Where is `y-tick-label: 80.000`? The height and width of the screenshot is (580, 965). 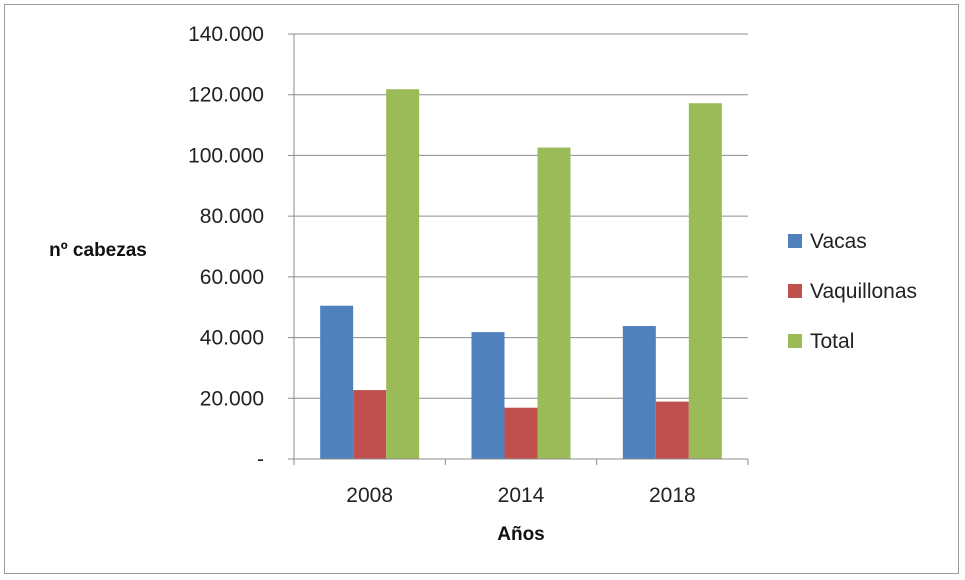 y-tick-label: 80.000 is located at coordinates (232, 216).